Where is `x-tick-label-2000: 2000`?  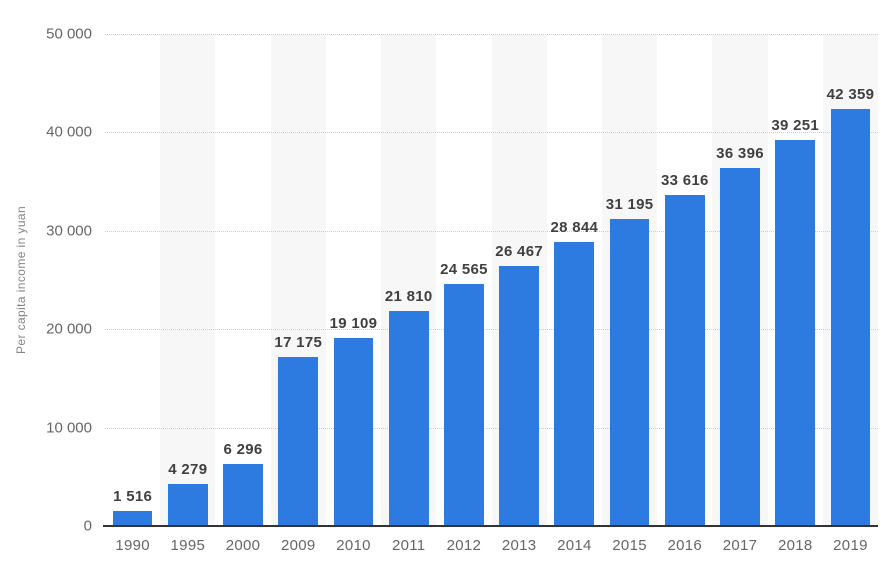 x-tick-label-2000: 2000 is located at coordinates (243, 545).